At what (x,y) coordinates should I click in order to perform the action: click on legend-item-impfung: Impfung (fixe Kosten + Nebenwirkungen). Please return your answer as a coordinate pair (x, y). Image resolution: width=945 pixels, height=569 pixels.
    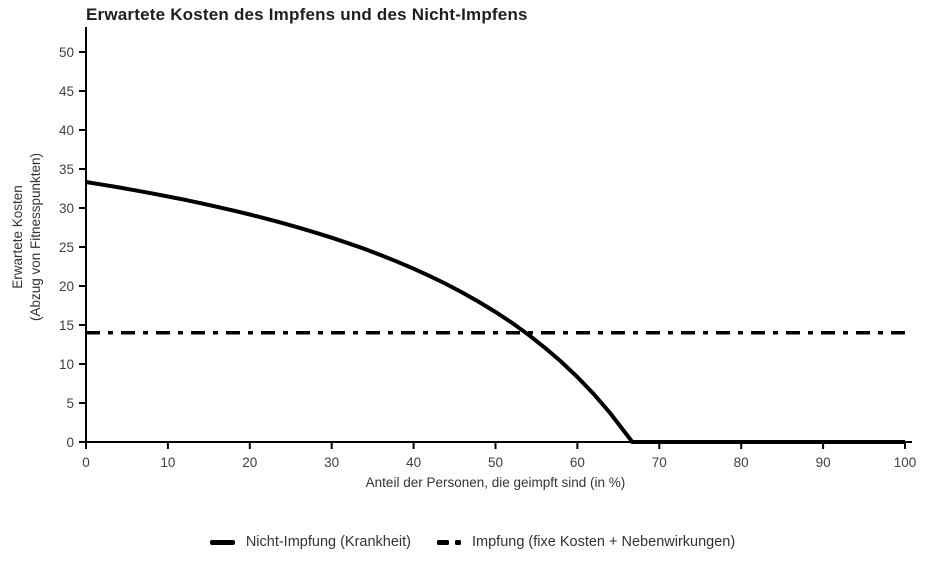
    Looking at the image, I should click on (586, 542).